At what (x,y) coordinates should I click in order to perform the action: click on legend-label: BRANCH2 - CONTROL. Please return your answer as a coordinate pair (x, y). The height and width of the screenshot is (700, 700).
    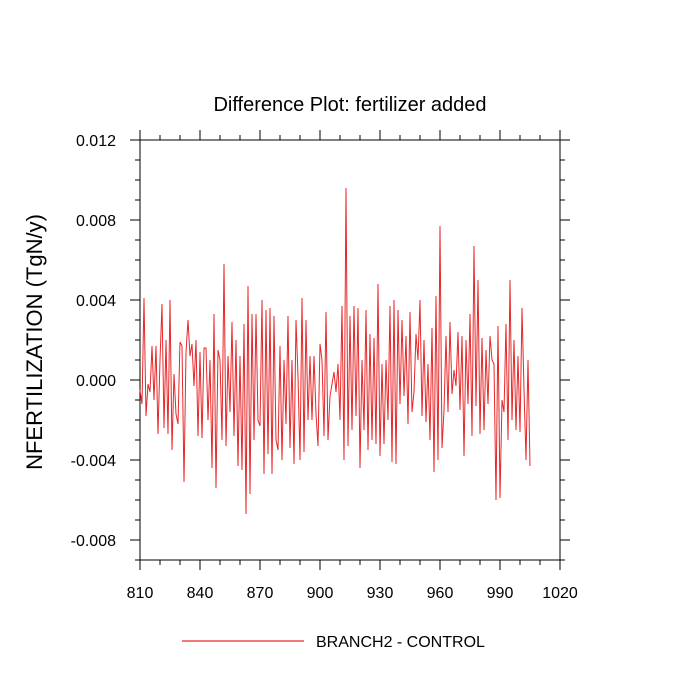
    Looking at the image, I should click on (400, 642).